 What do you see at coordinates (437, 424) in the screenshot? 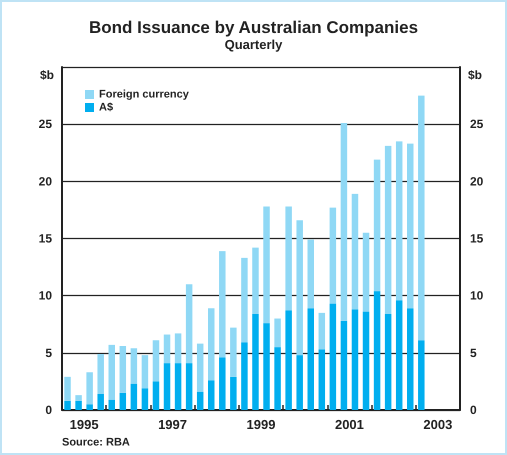
I see `x-tick-label: 2003` at bounding box center [437, 424].